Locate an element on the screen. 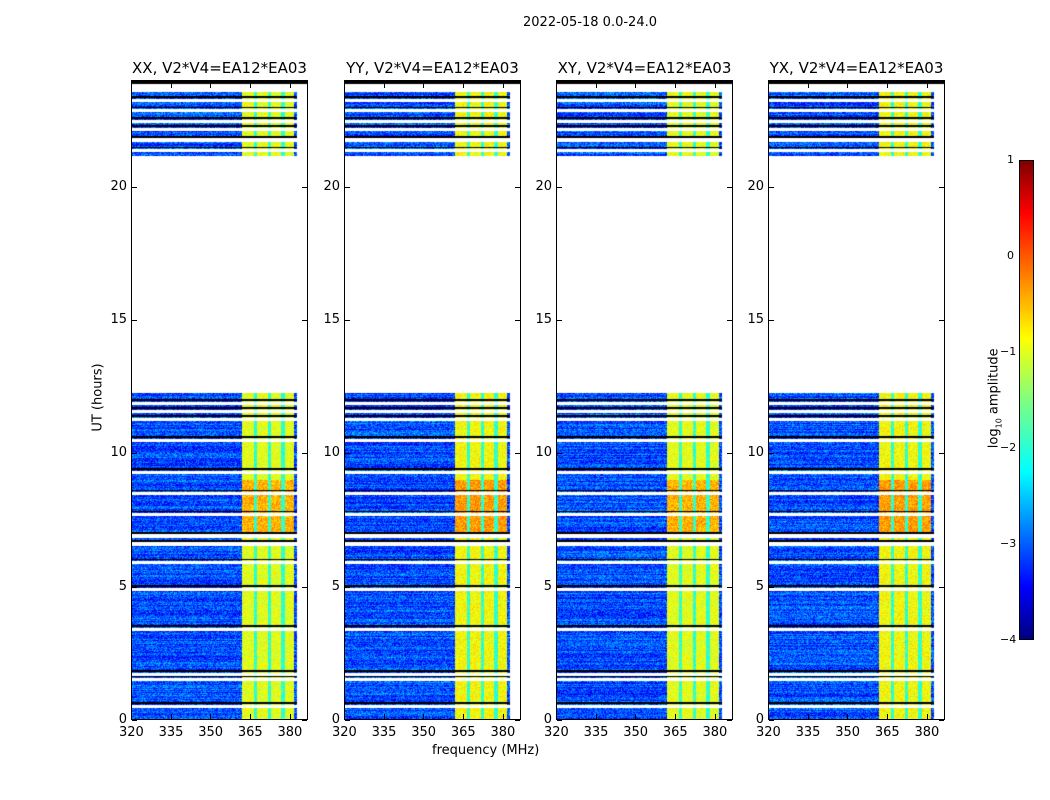  colorbar-label: log10 amplitude is located at coordinates (995, 398).